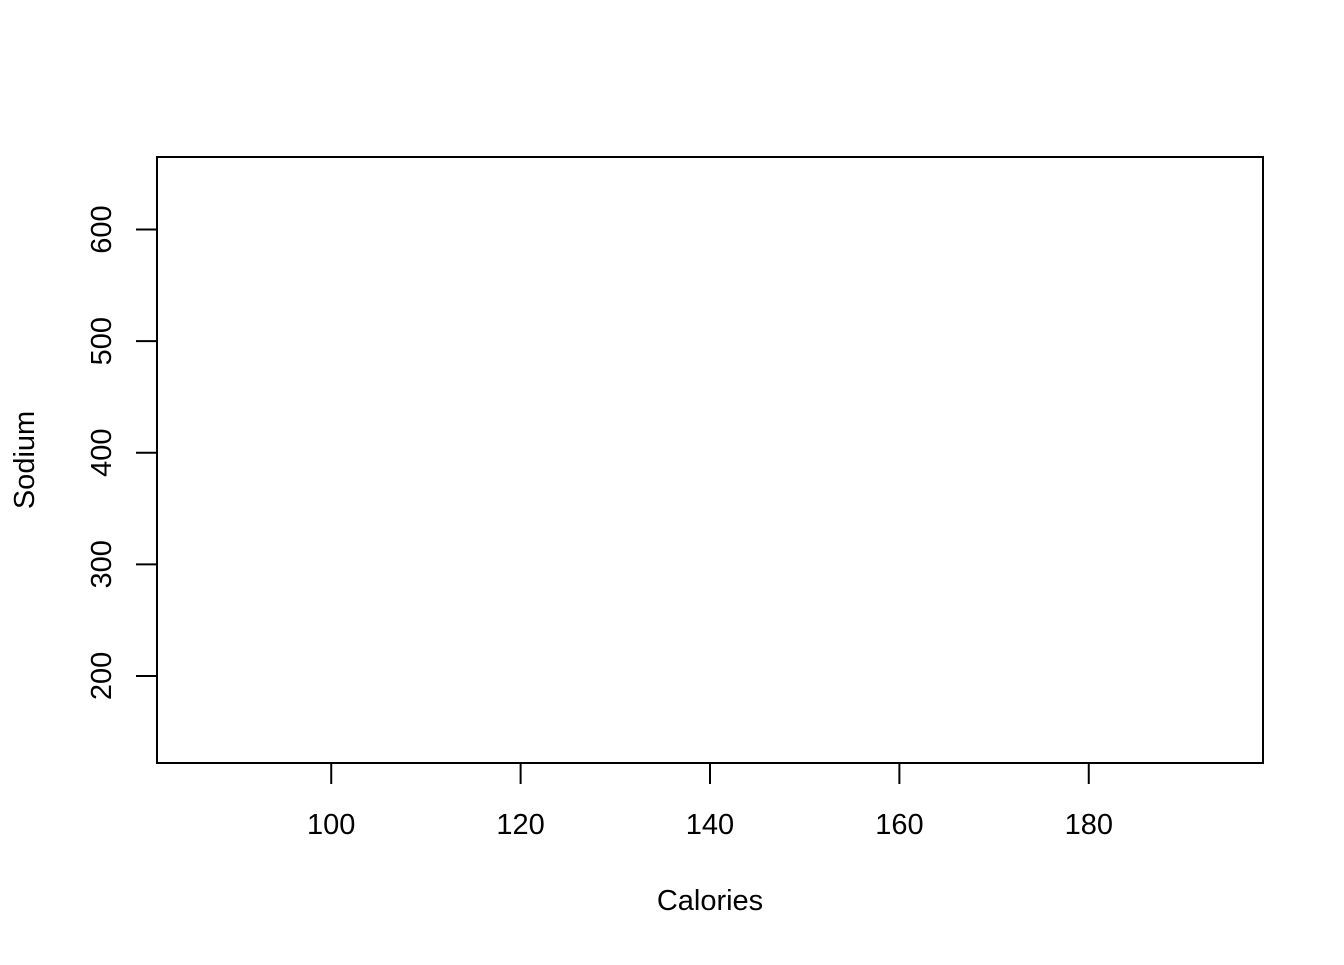 The image size is (1344, 965). I want to click on y-tick-label: 200, so click(102, 676).